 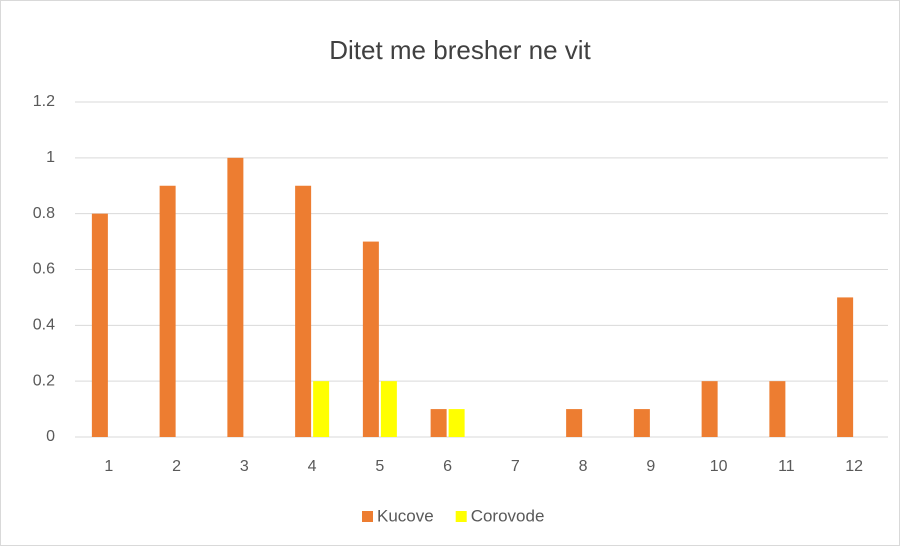 I want to click on legend-label: Kucove, so click(x=405, y=515).